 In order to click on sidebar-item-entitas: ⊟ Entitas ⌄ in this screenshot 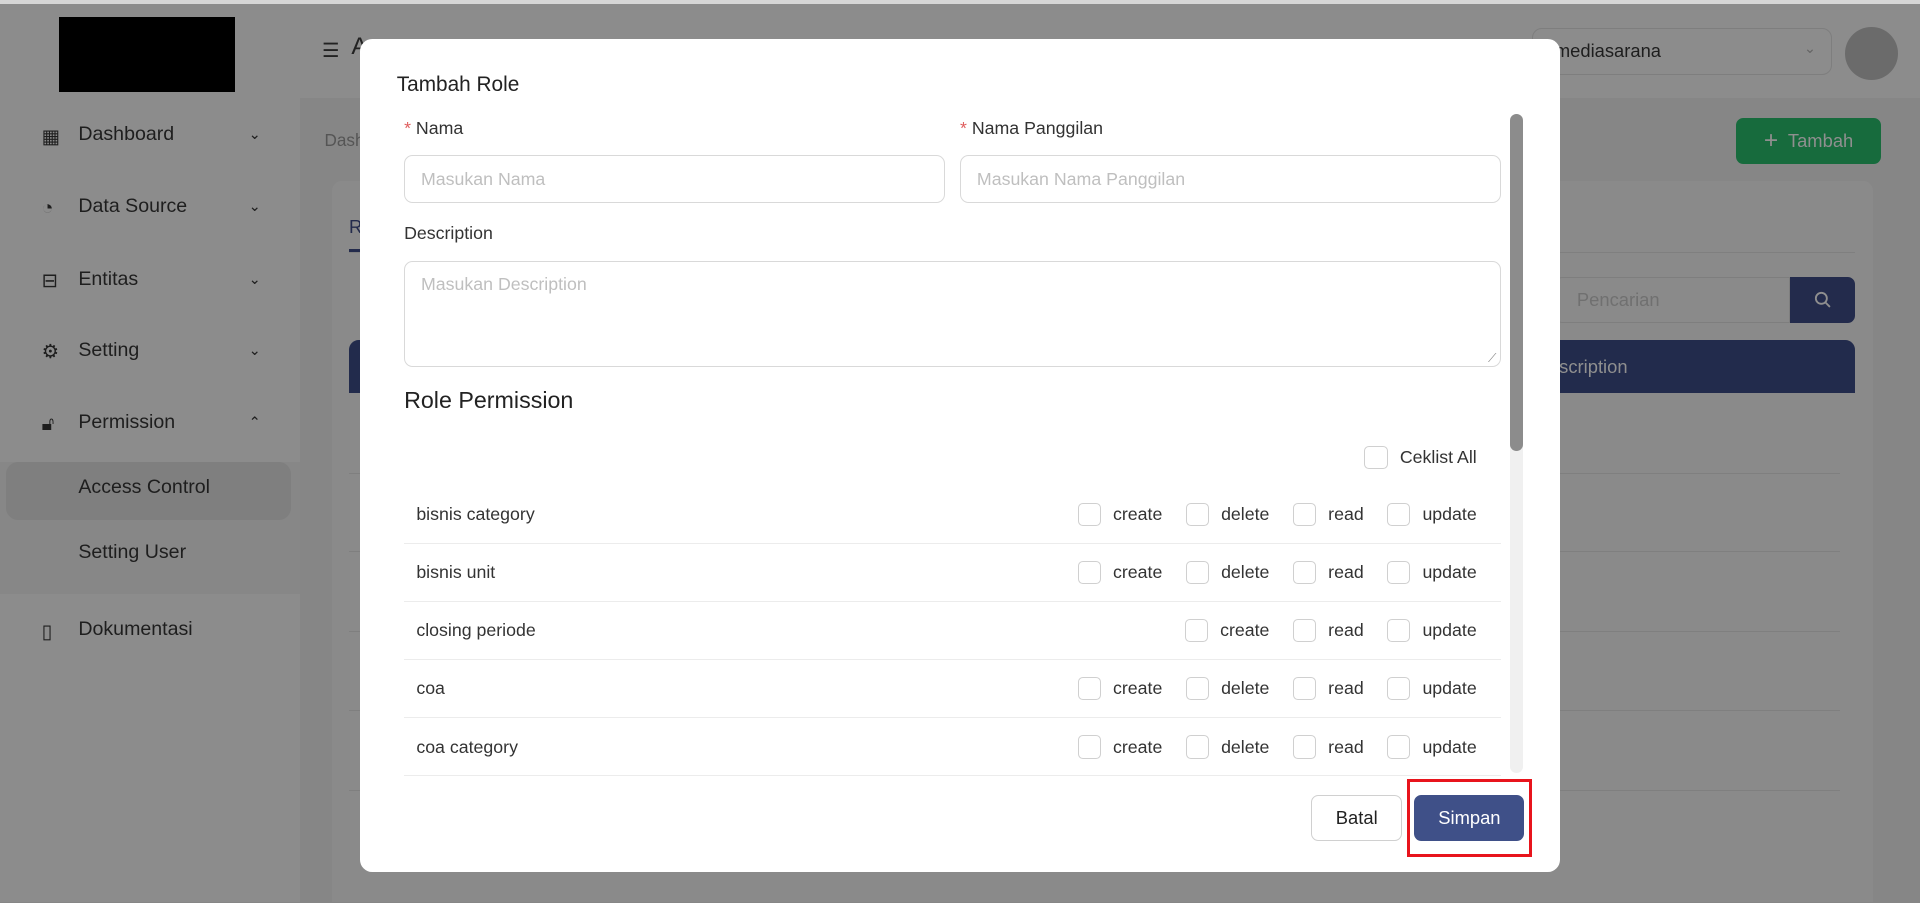, I will do `click(150, 279)`.